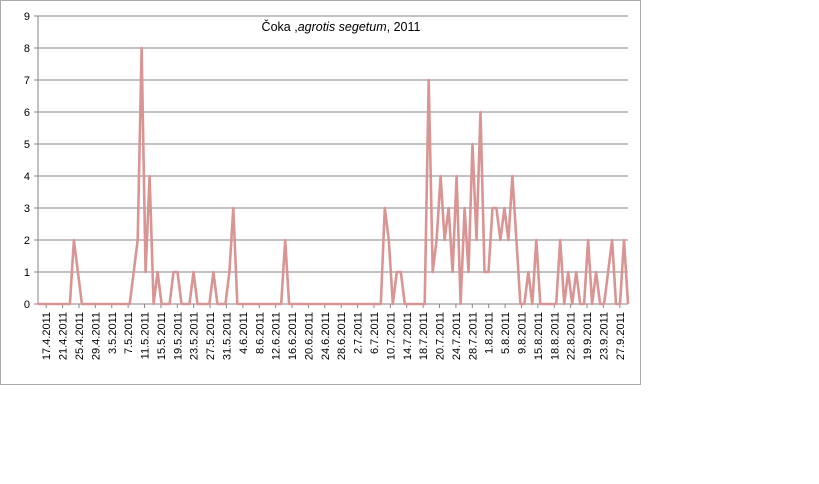 Image resolution: width=819 pixels, height=484 pixels. Describe the element at coordinates (27, 113) in the screenshot. I see `y-tick-label: 6` at that location.